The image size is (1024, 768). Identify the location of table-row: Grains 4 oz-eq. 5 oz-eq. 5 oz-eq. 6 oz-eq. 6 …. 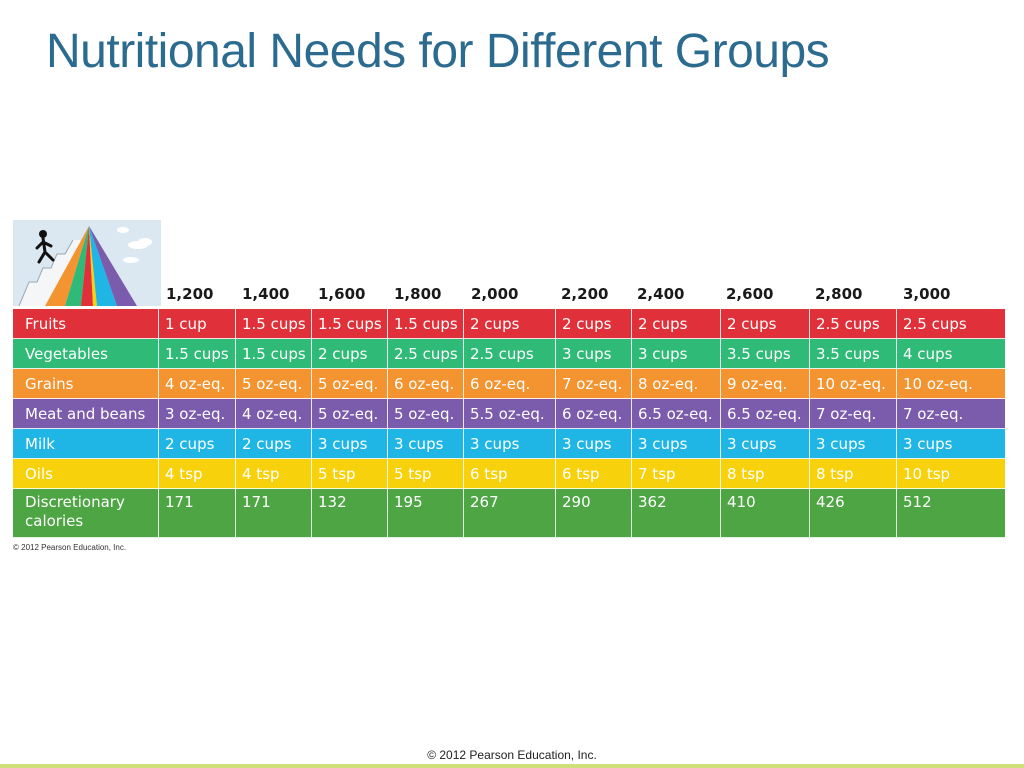
(509, 384).